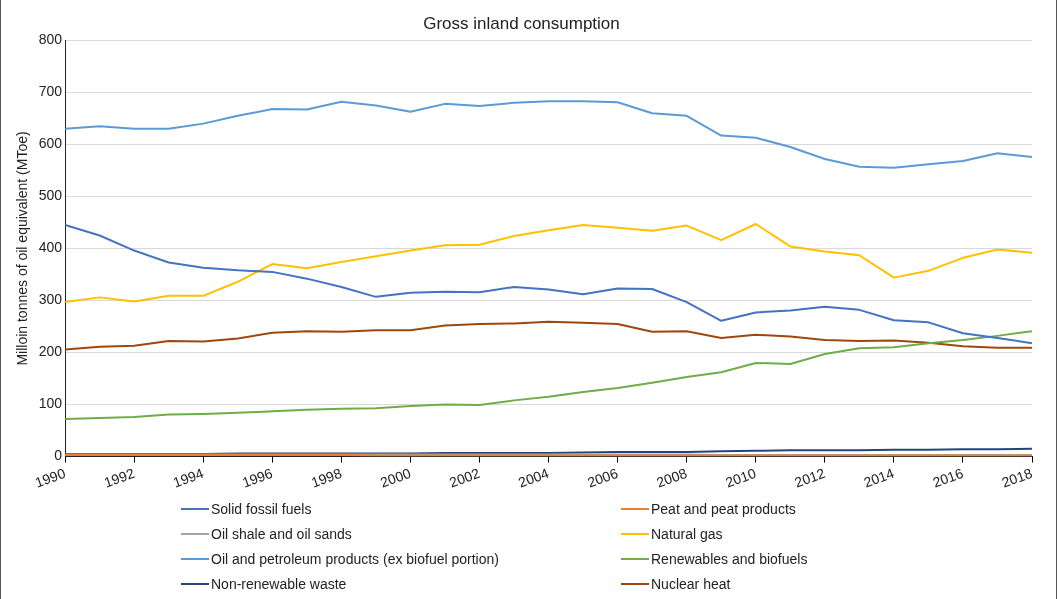  What do you see at coordinates (50, 195) in the screenshot?
I see `y-tick-label: 500` at bounding box center [50, 195].